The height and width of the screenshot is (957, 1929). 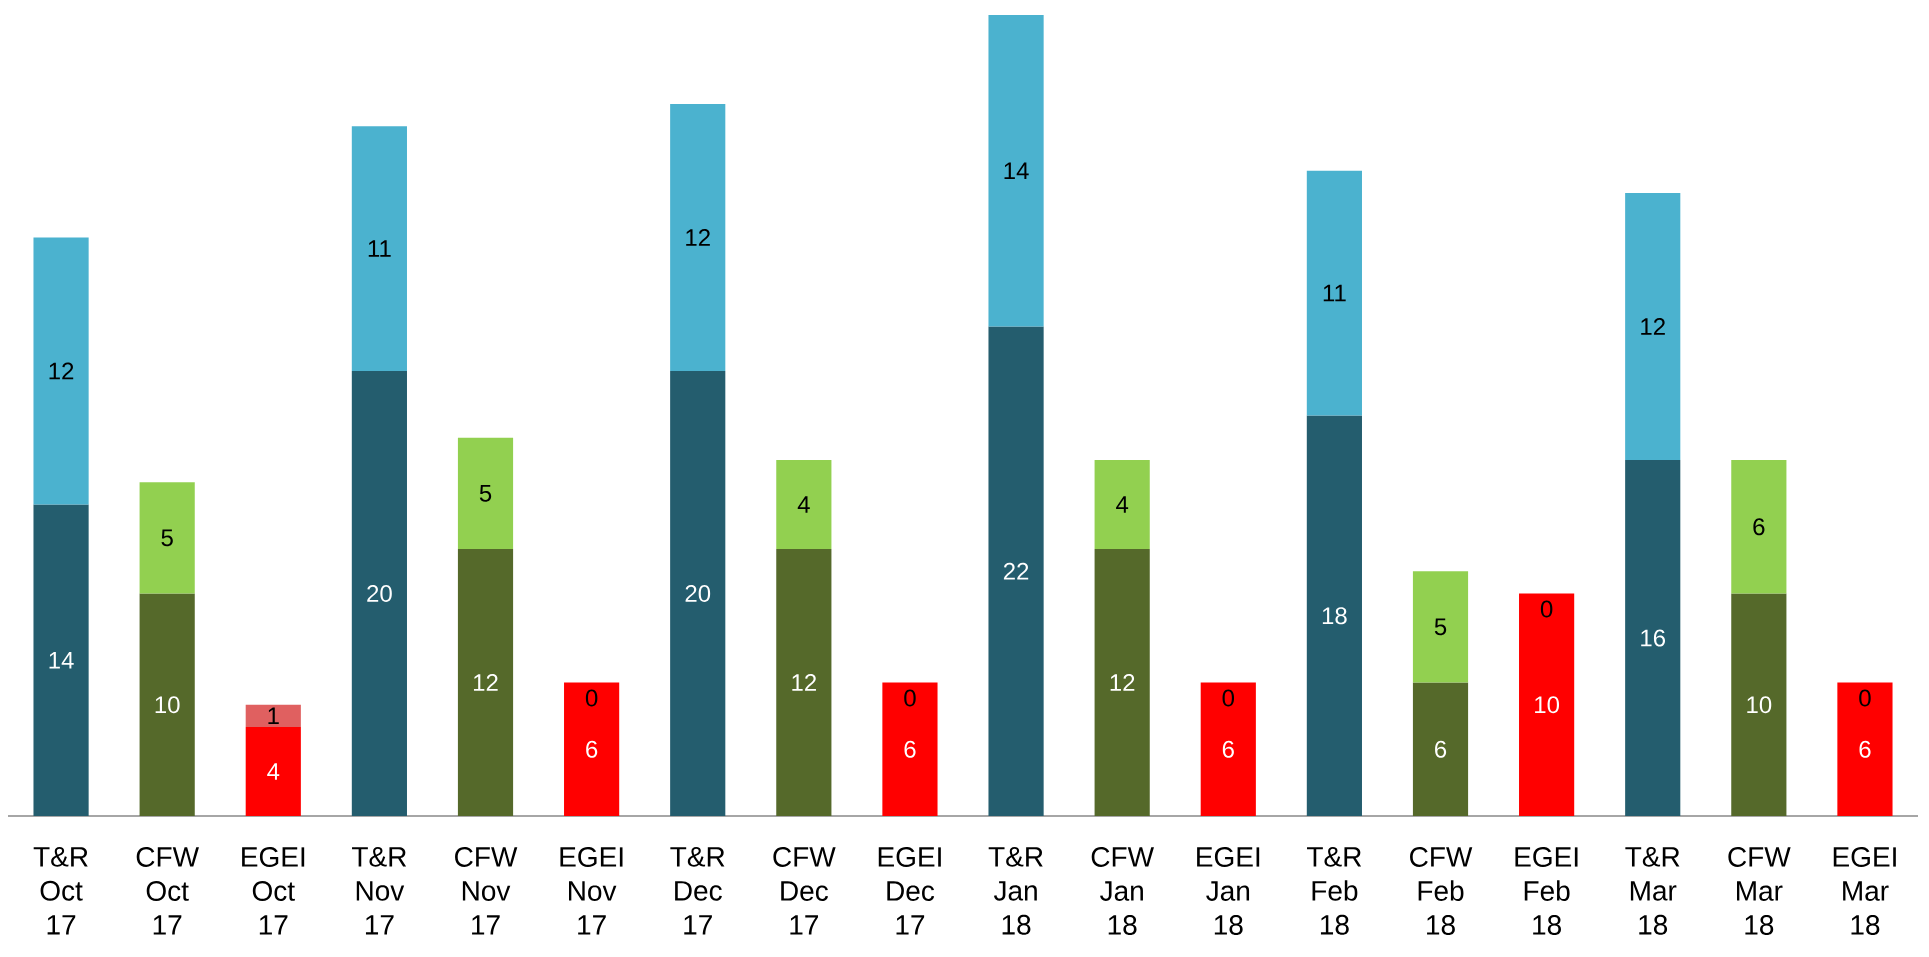 I want to click on x-tick-label: EGEI Jan 18, so click(x=1228, y=891).